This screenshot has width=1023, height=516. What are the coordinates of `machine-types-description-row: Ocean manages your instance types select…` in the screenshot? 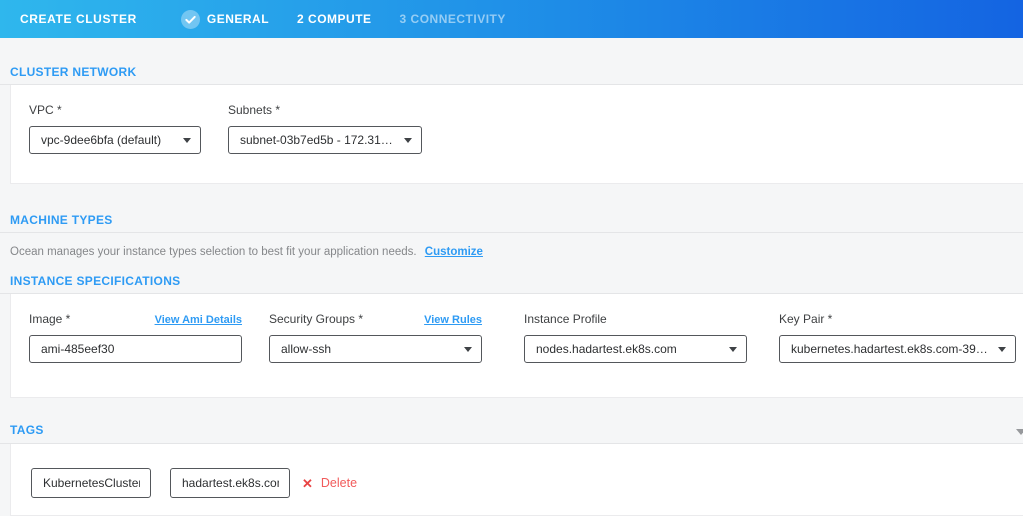 It's located at (511, 246).